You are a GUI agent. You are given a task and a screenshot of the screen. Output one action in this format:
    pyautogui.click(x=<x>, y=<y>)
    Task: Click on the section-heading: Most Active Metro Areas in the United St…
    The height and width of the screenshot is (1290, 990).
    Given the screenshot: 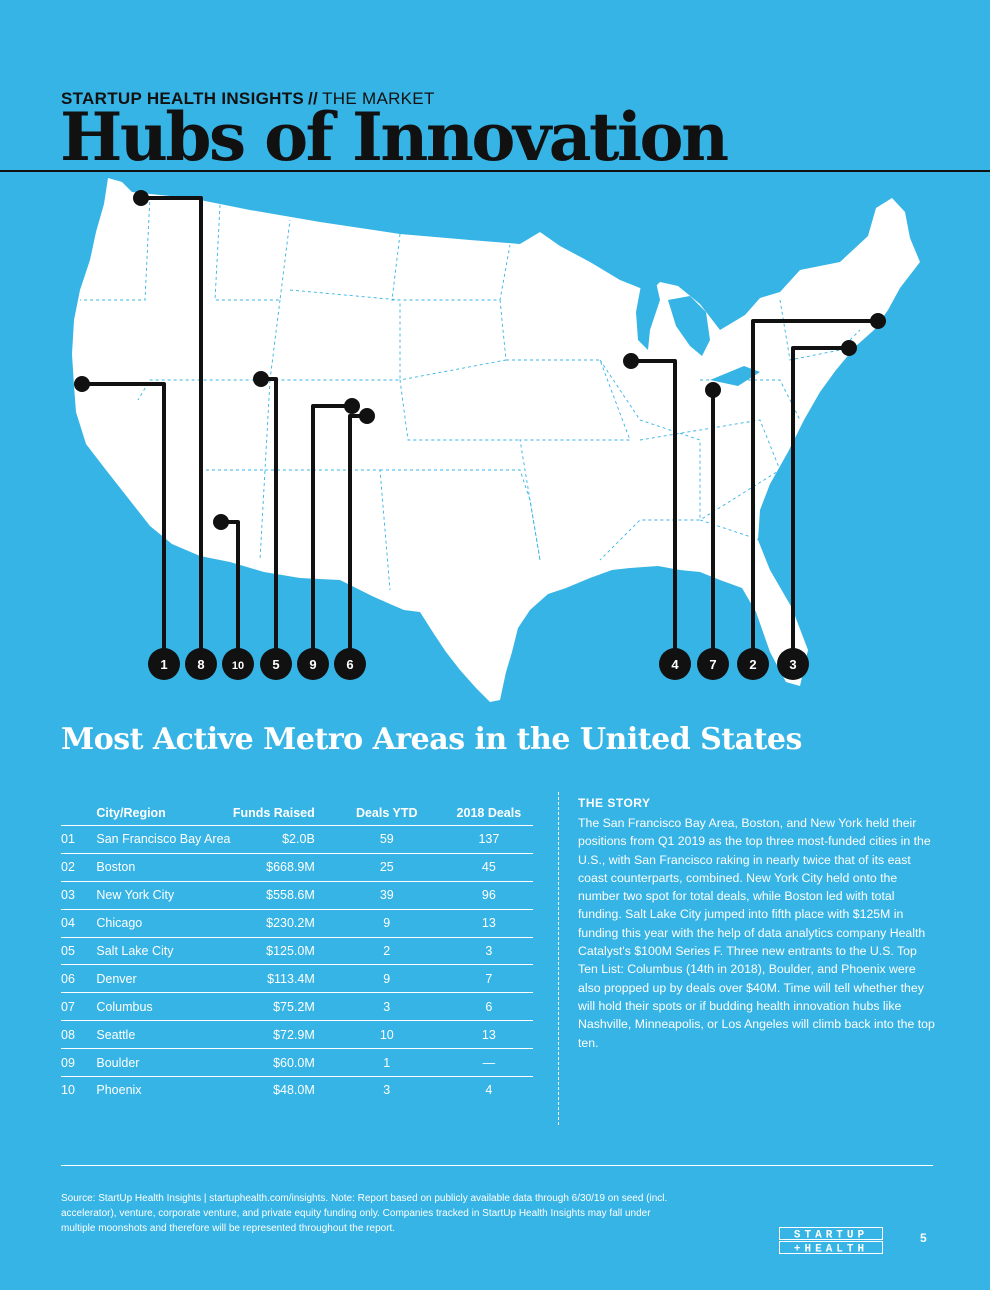 What is the action you would take?
    pyautogui.click(x=431, y=739)
    